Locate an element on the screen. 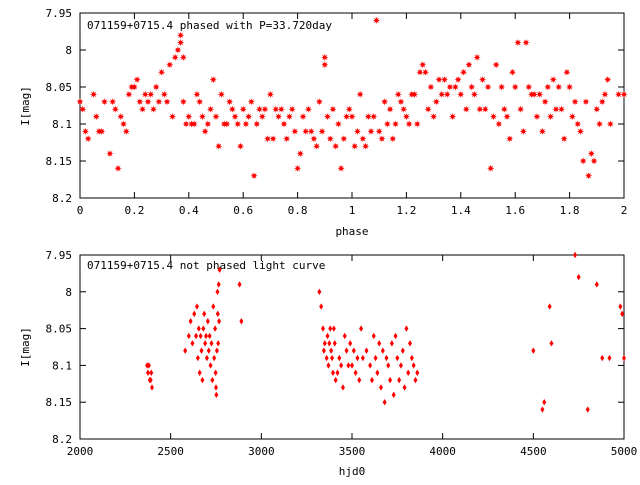 Image resolution: width=640 pixels, height=485 pixels. x-tick-label: 1.4 is located at coordinates (461, 210).